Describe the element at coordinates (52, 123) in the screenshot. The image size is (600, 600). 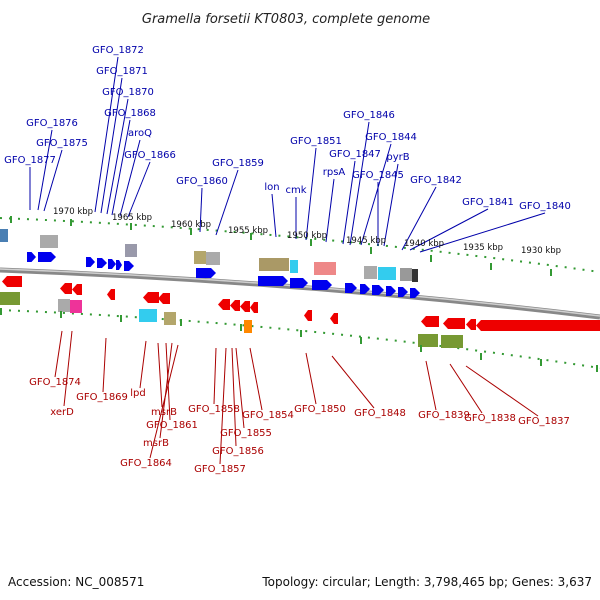
I see `gene-label: GFO_1876` at that location.